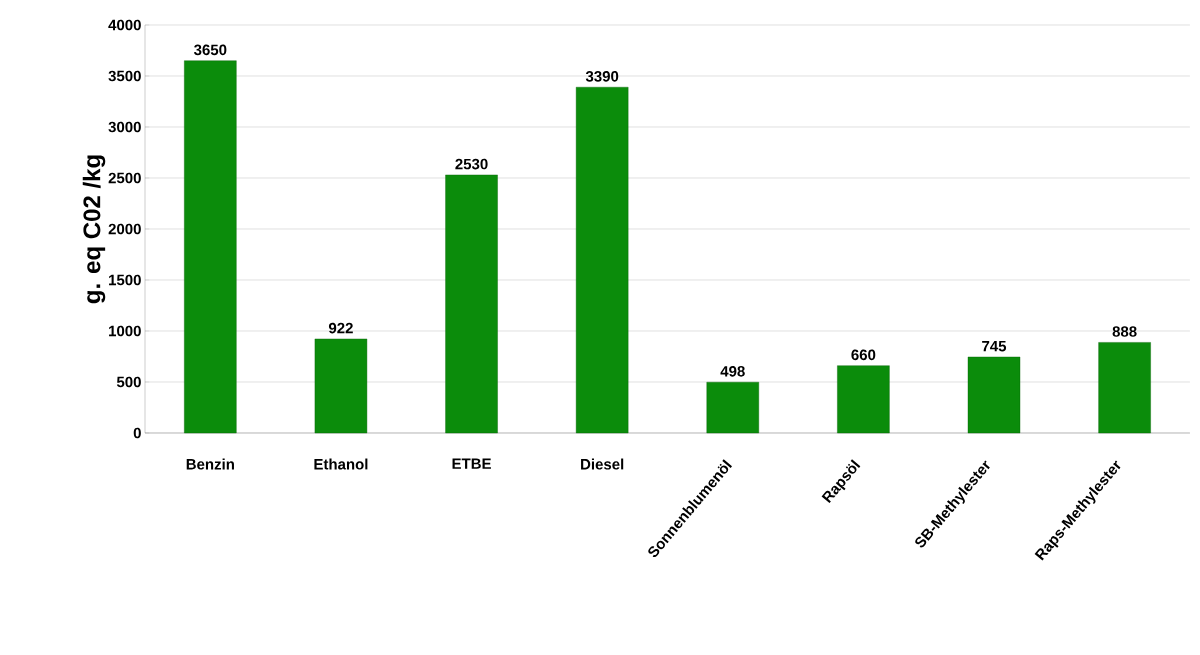  I want to click on data-label: 498, so click(732, 371).